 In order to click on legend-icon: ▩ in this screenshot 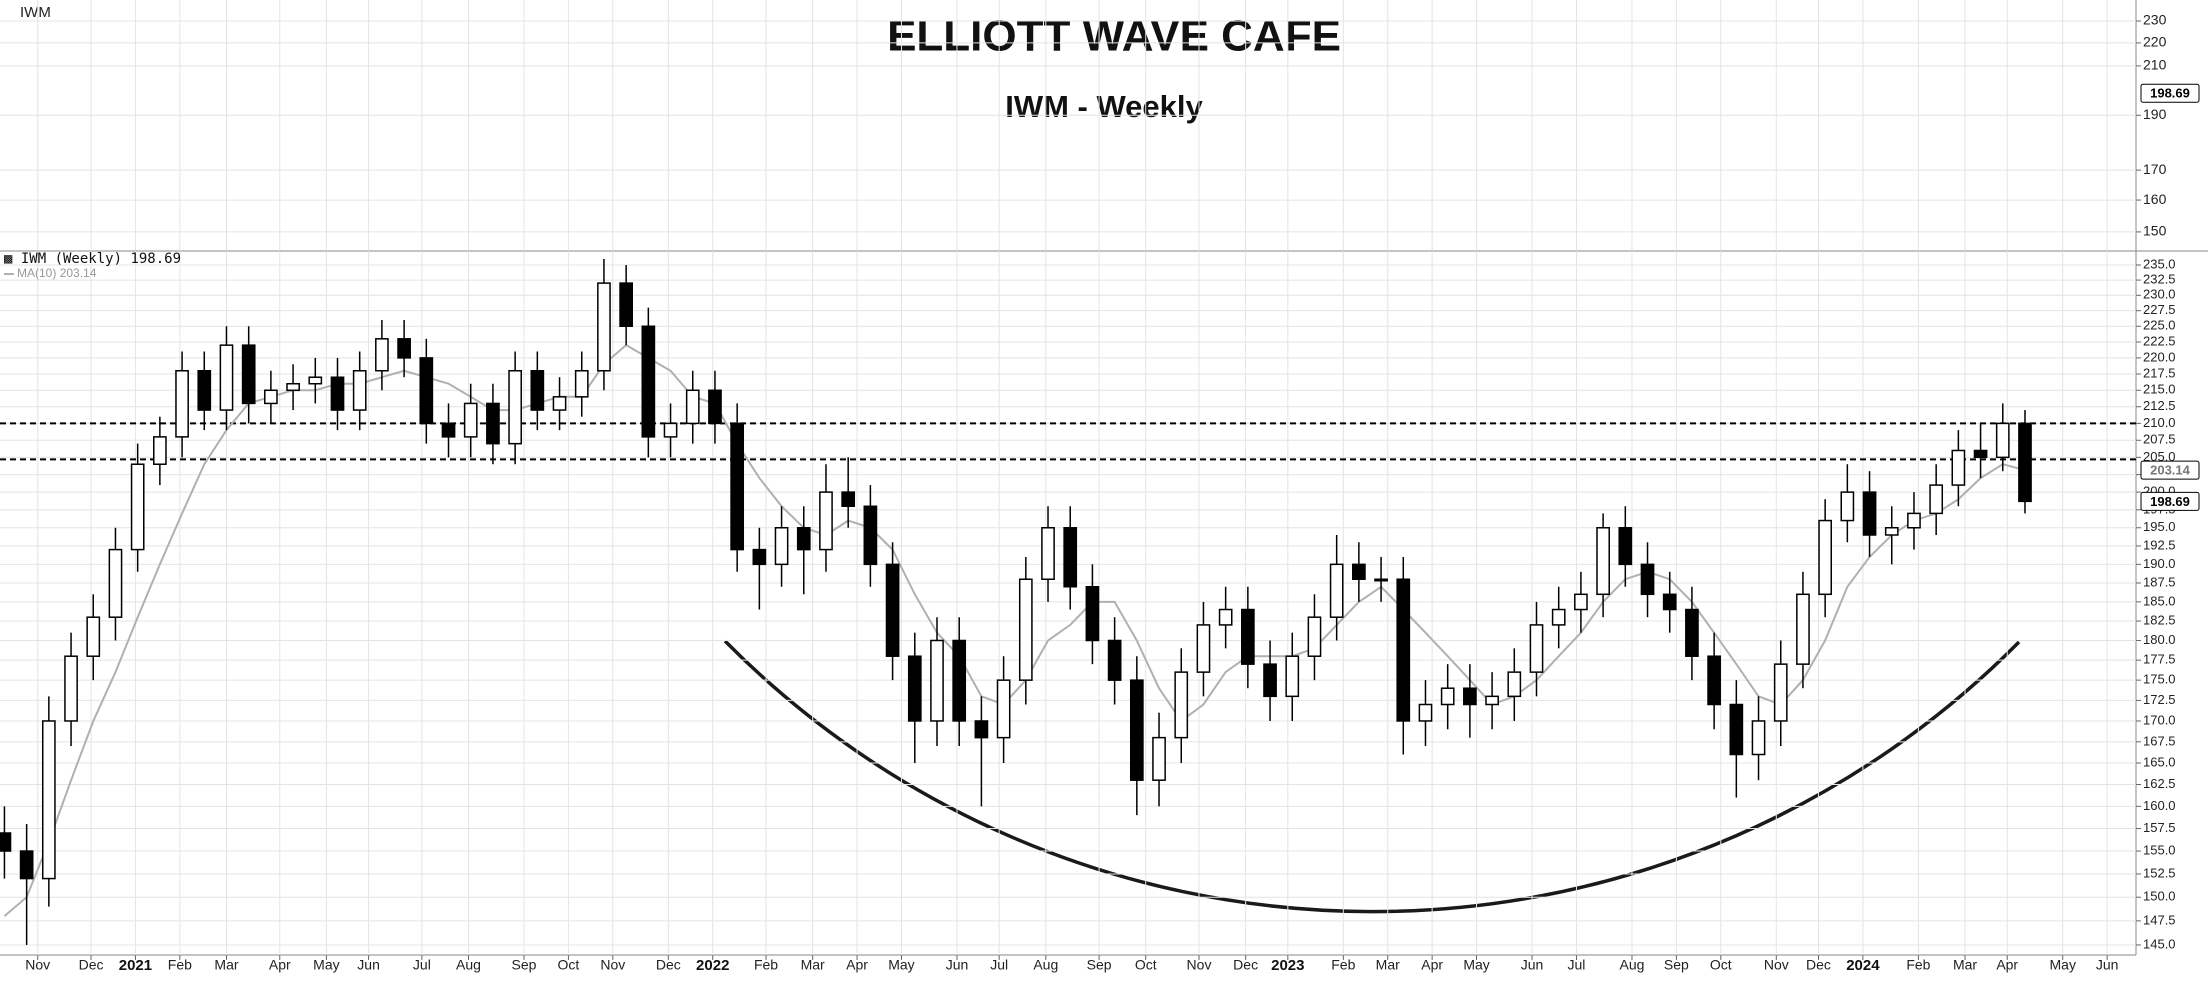, I will do `click(12, 259)`.